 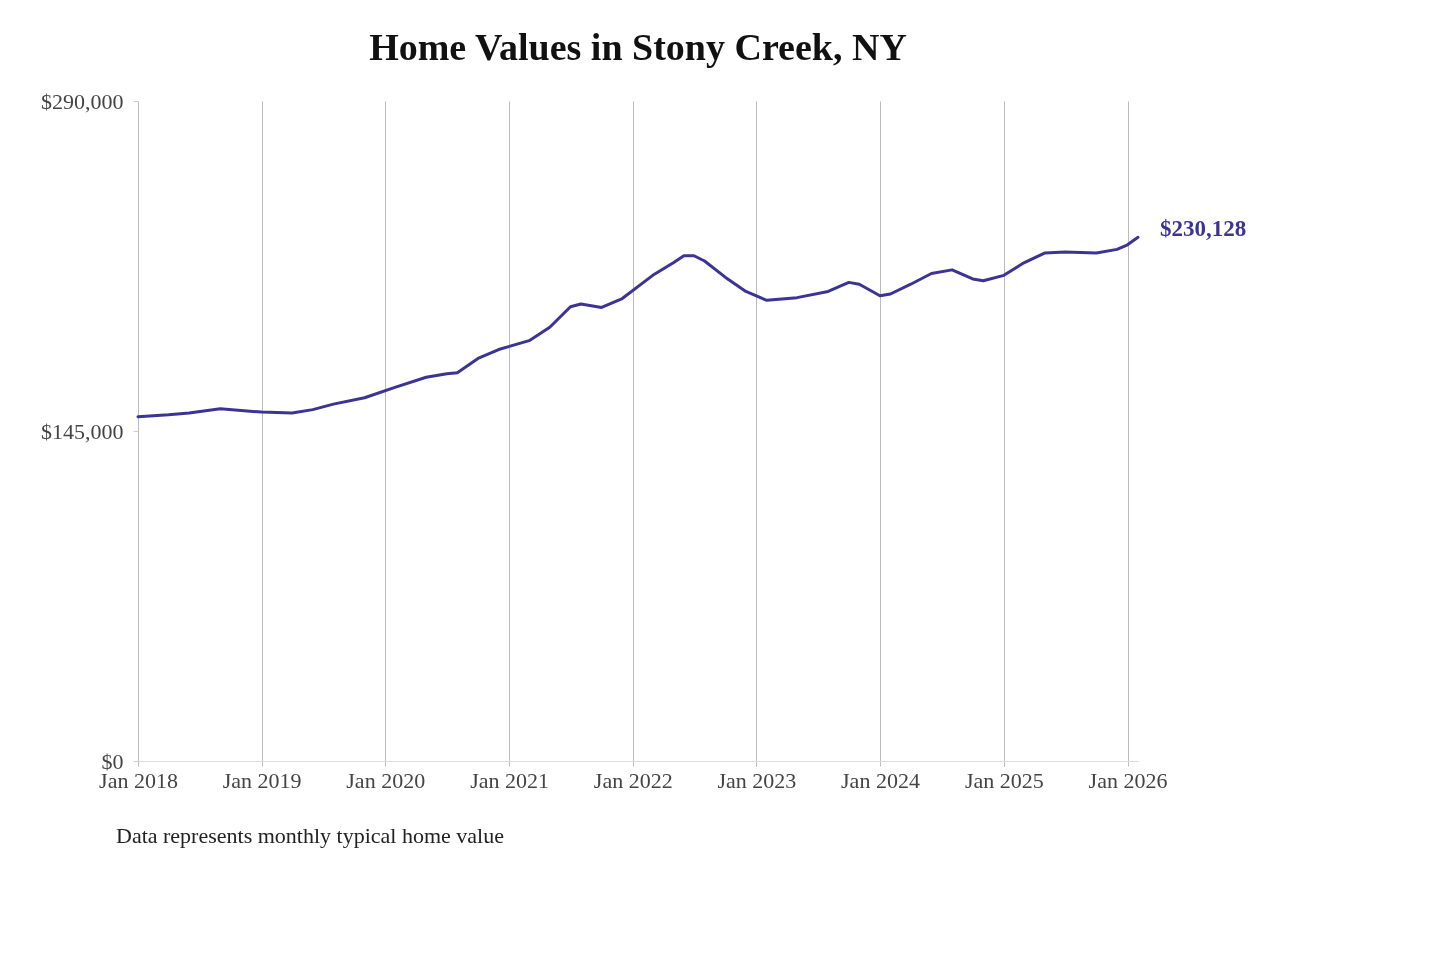 What do you see at coordinates (82, 101) in the screenshot?
I see `y-tick-label: $290,000` at bounding box center [82, 101].